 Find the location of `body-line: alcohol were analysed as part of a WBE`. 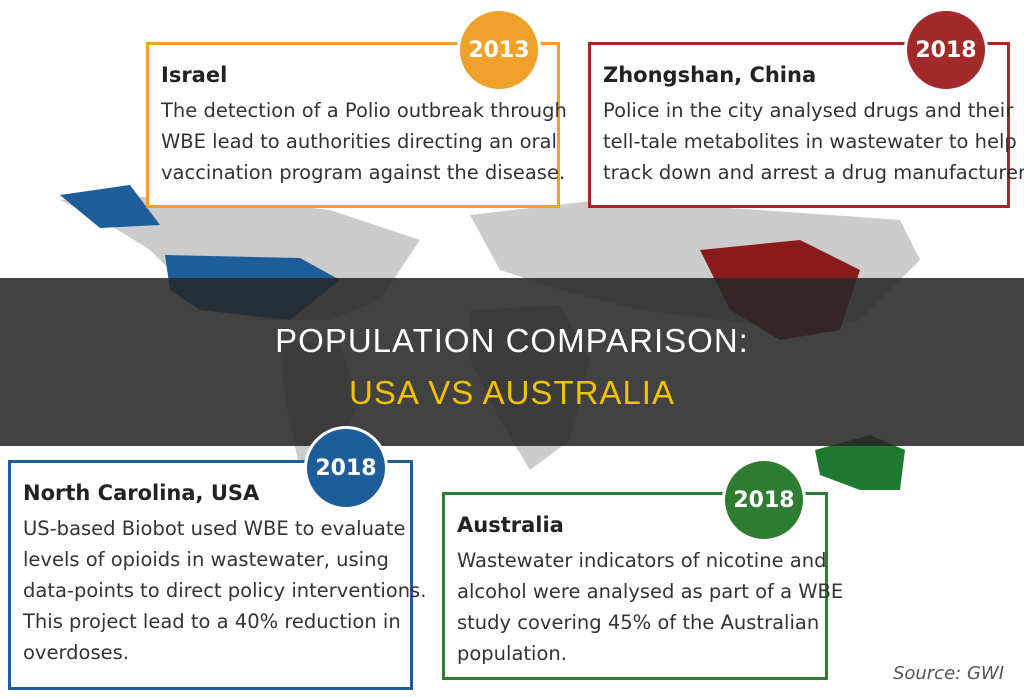

body-line: alcohol were analysed as part of a WBE is located at coordinates (650, 591).